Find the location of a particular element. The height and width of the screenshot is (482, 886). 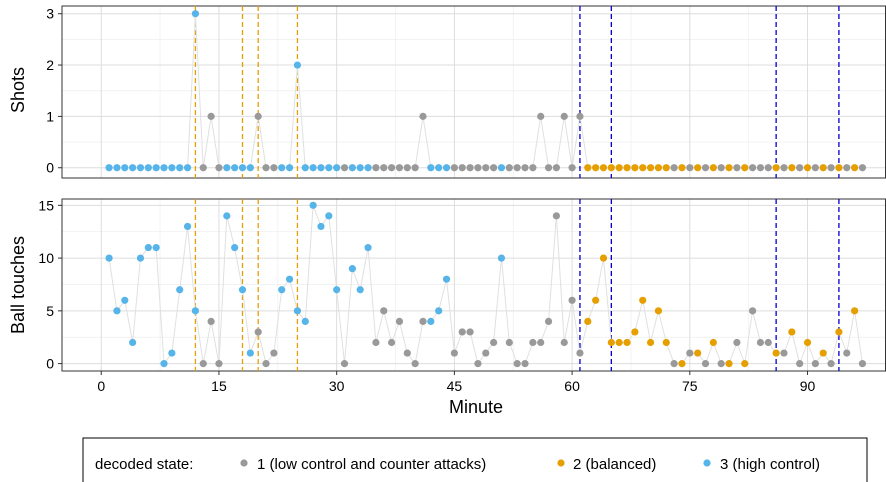

legend-label-state-2: 2 (balanced) is located at coordinates (614, 464).